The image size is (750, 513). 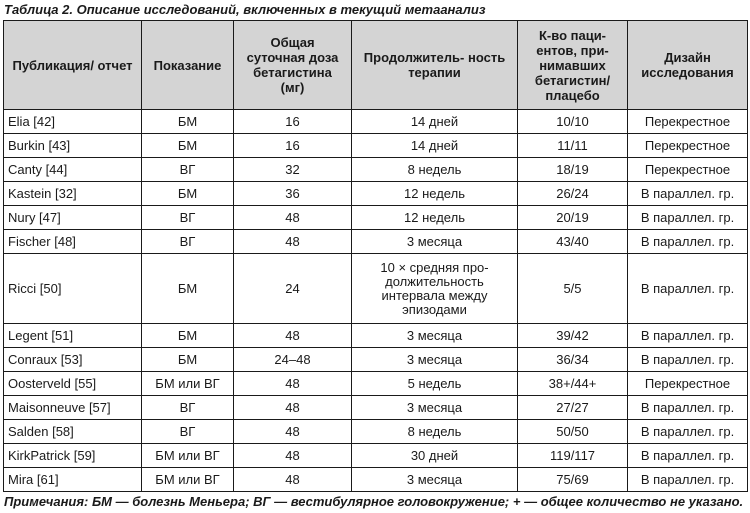 What do you see at coordinates (572, 121) in the screenshot?
I see `cell-patients: 10/10` at bounding box center [572, 121].